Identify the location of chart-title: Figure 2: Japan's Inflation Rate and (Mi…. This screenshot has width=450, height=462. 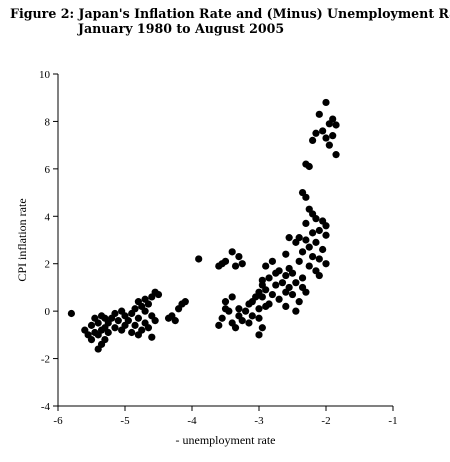
(230, 13).